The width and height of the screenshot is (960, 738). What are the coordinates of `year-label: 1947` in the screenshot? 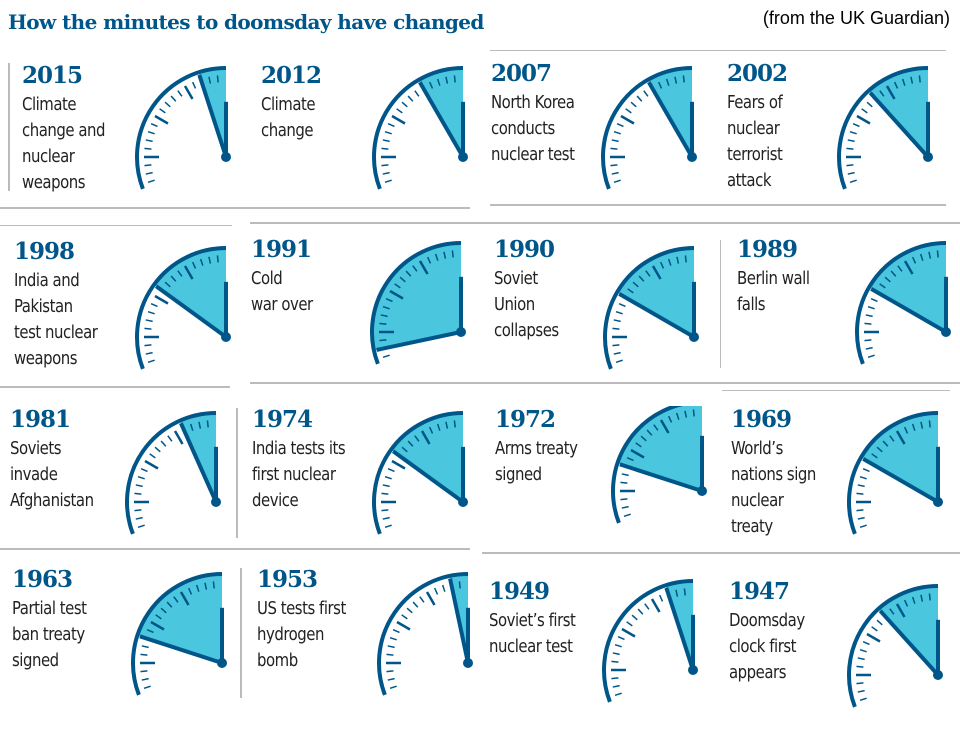 It's located at (759, 591).